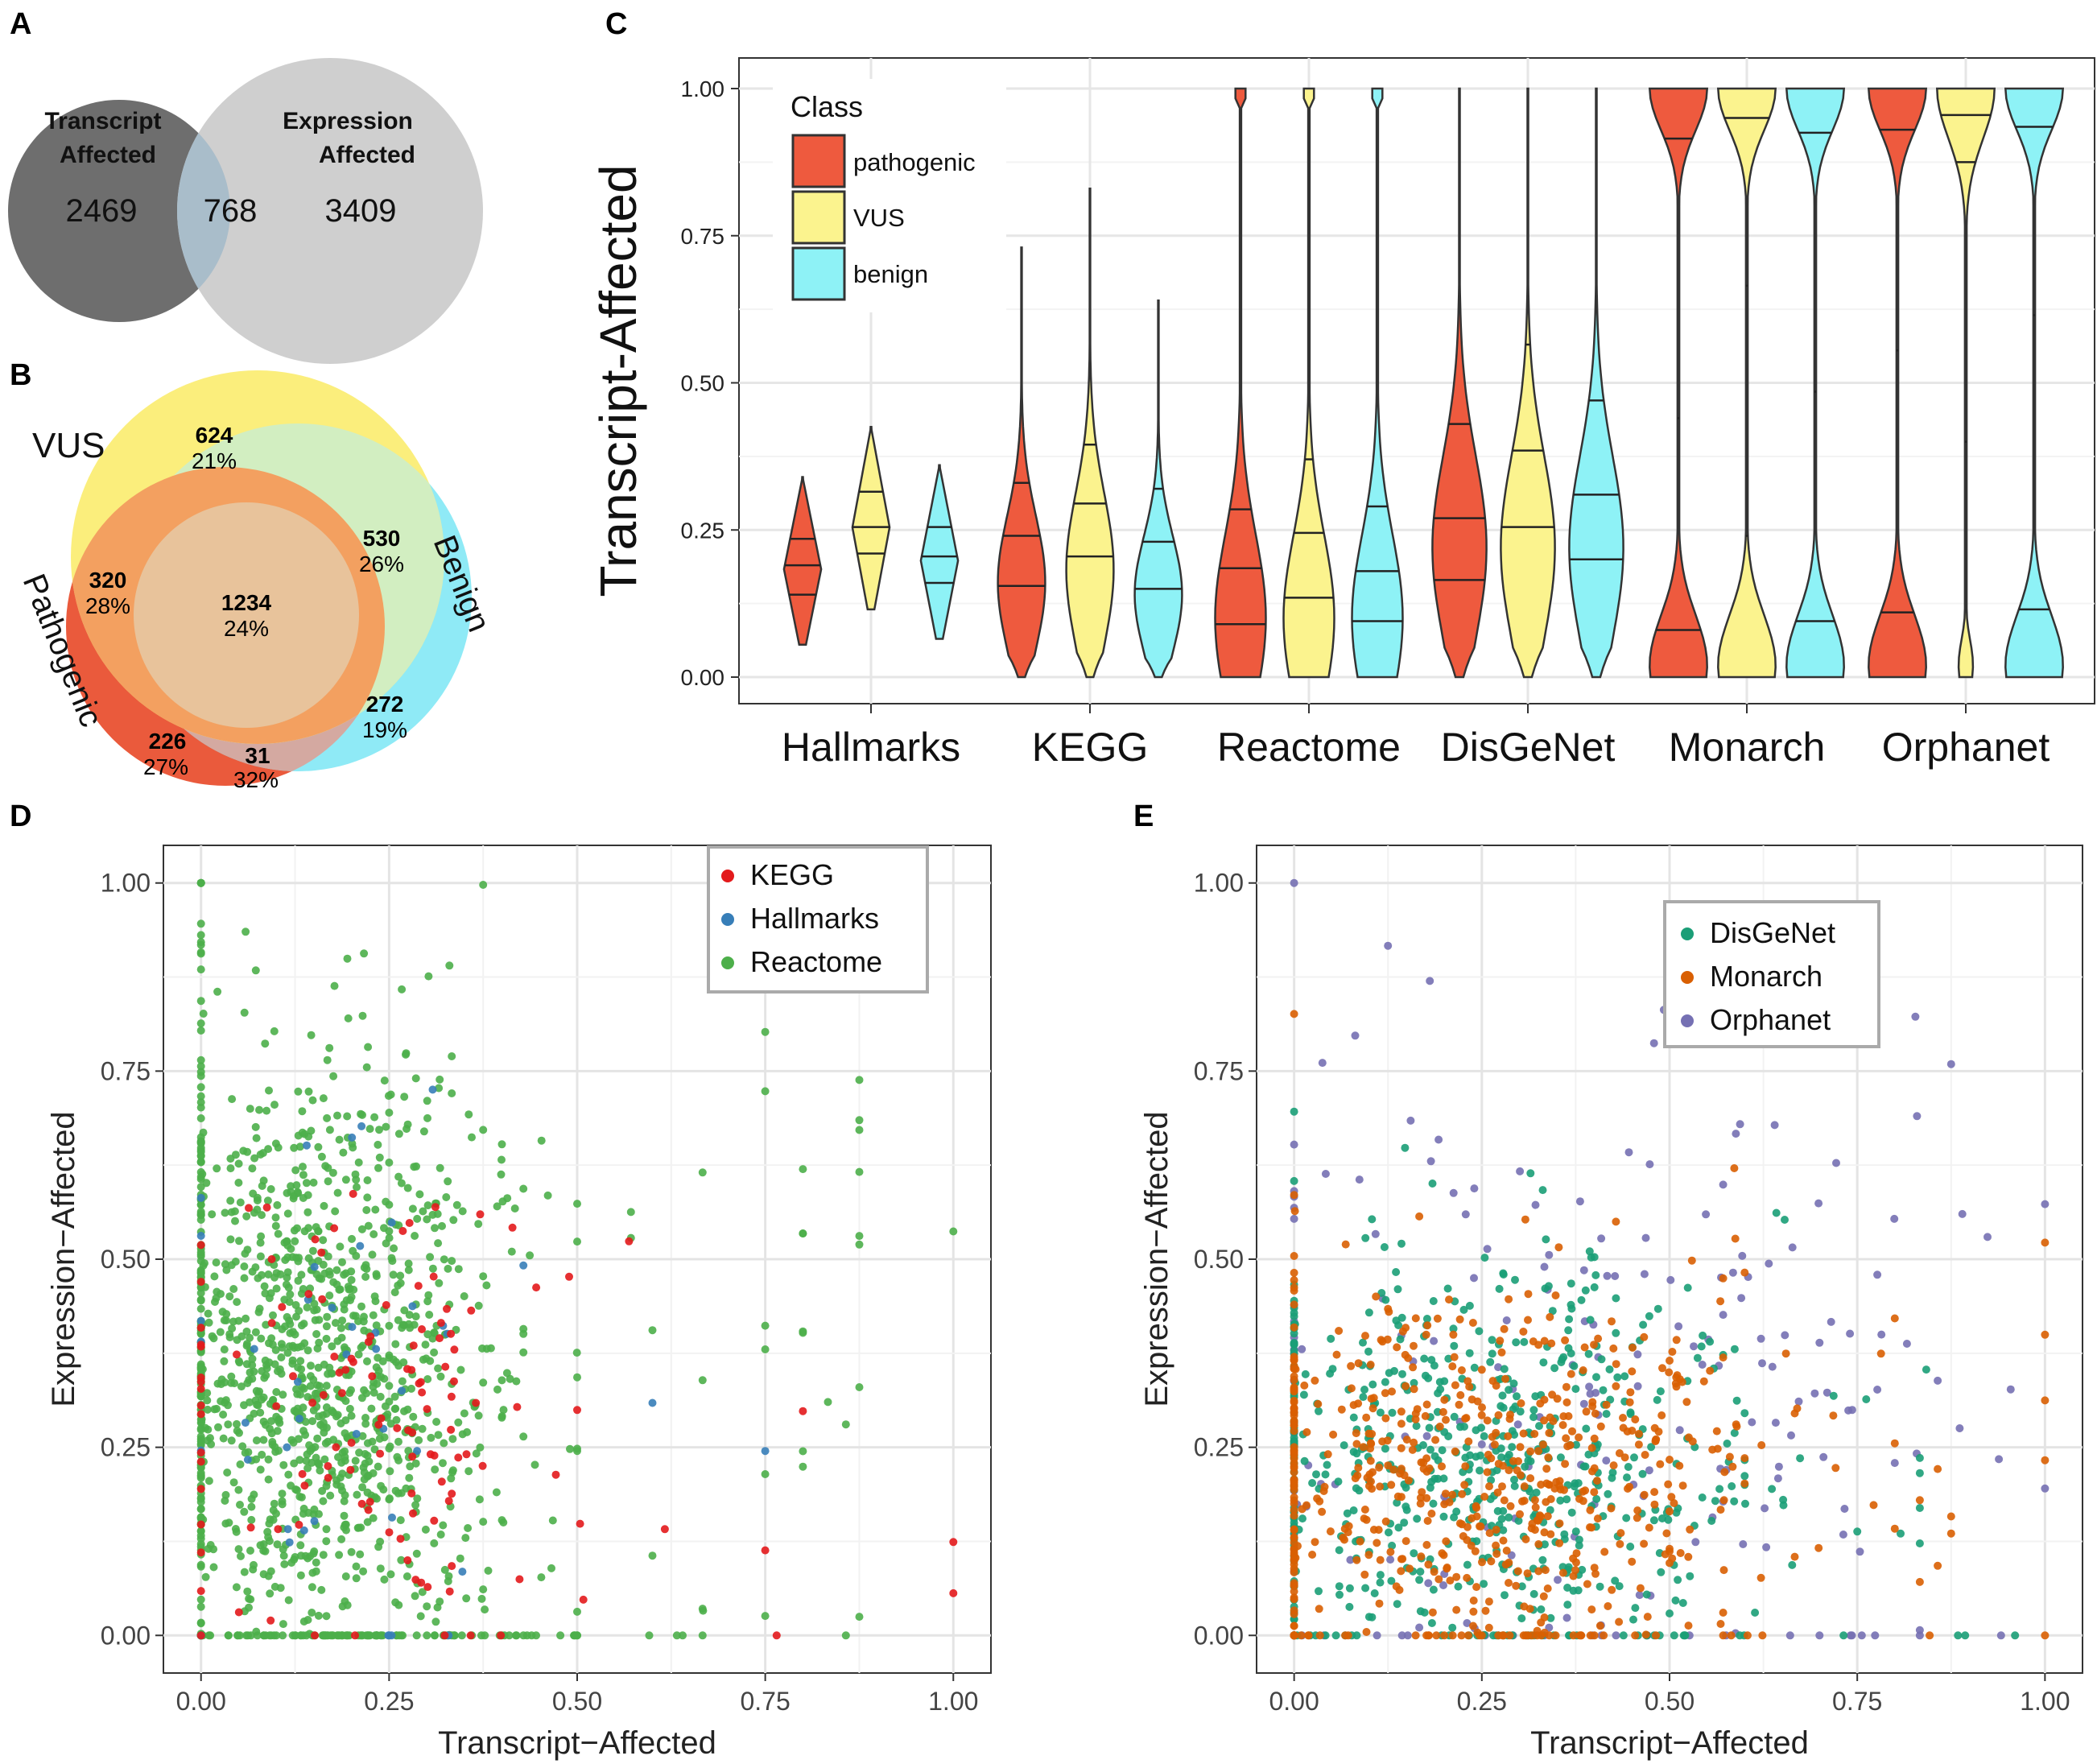  Describe the element at coordinates (1678, 383) in the screenshot. I see `violin-pathogenic` at that location.